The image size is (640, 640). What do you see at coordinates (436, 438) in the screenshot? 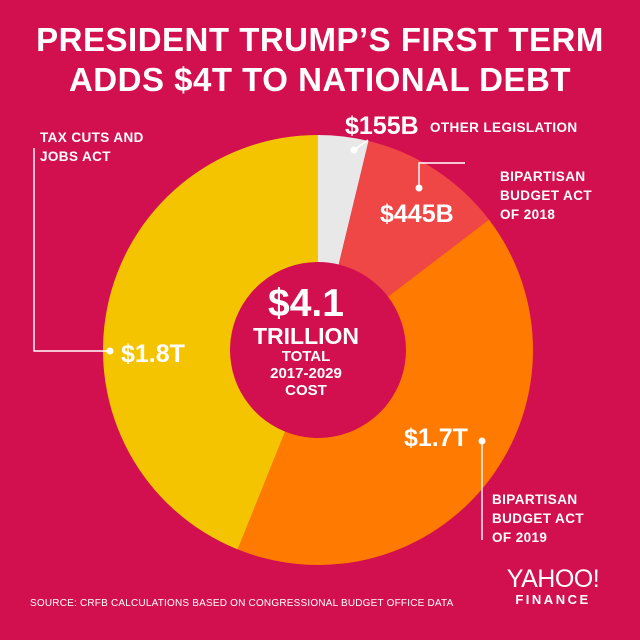
I see `value-label-bba2019: $1.7T` at bounding box center [436, 438].